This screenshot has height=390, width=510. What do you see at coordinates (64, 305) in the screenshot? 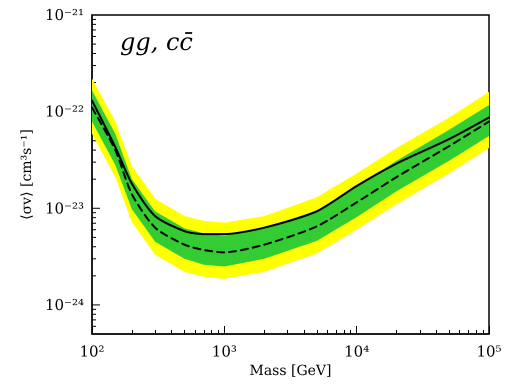
I see `y-tick-label: 10⁻²⁴` at bounding box center [64, 305].